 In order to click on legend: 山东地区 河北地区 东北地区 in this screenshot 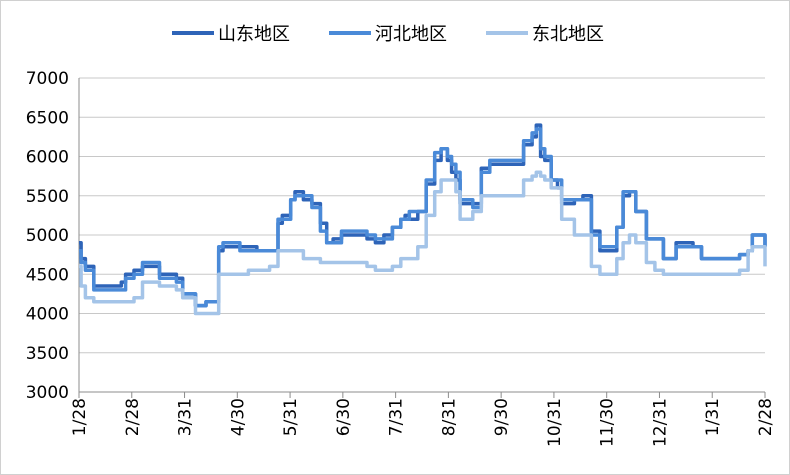, I will do `click(388, 34)`.